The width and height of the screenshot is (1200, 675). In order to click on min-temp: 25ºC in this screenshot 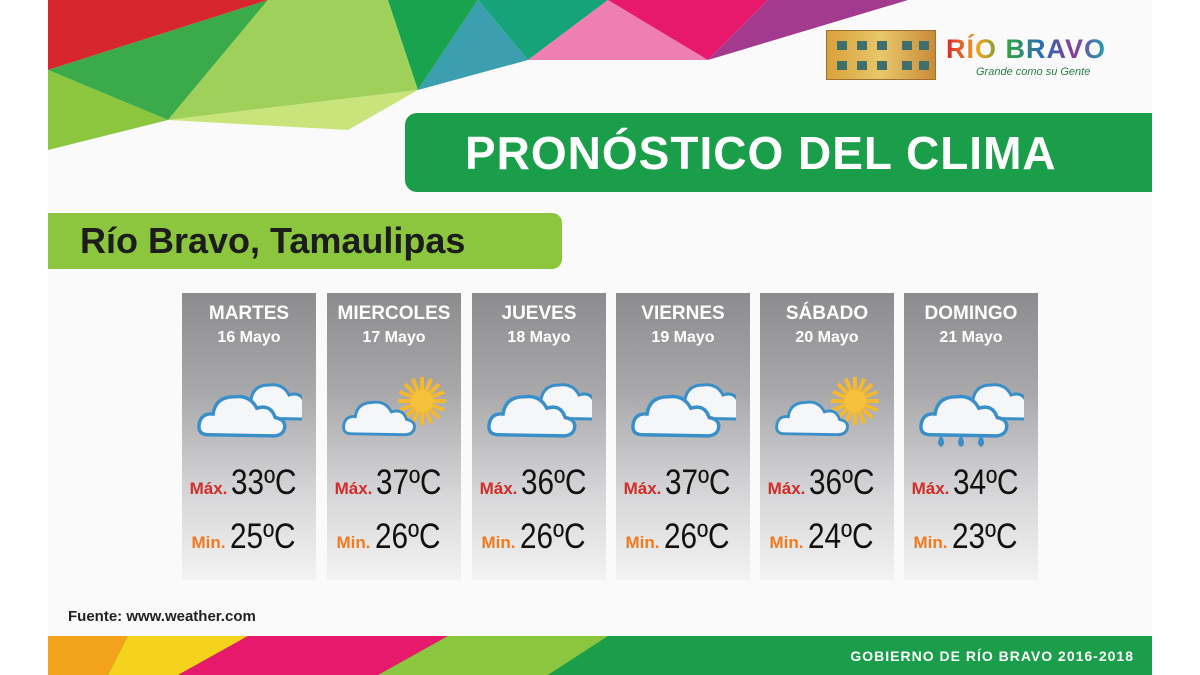, I will do `click(262, 536)`.